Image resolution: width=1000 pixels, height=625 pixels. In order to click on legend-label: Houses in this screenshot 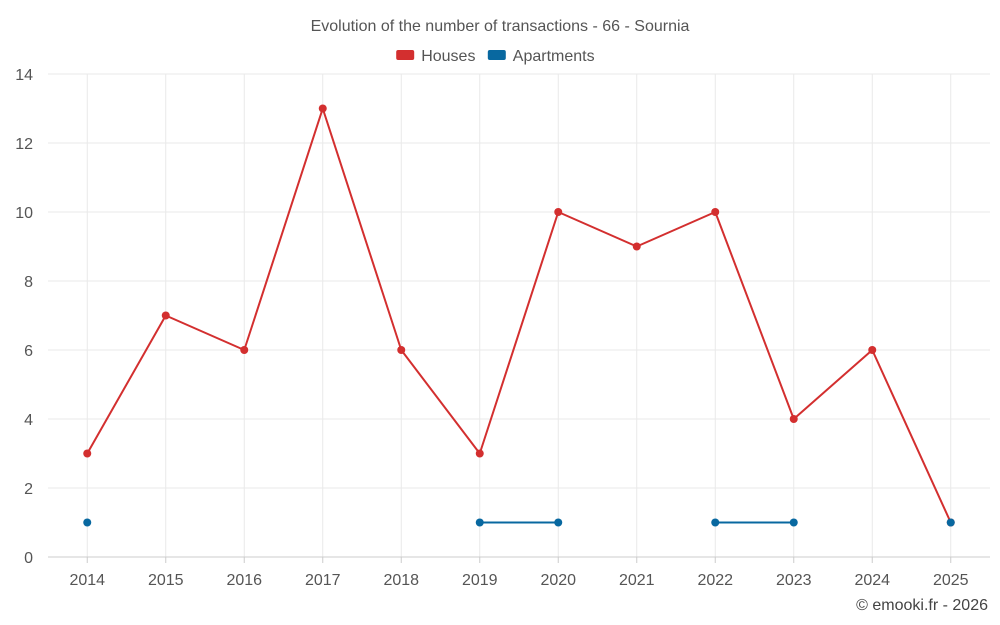, I will do `click(448, 56)`.